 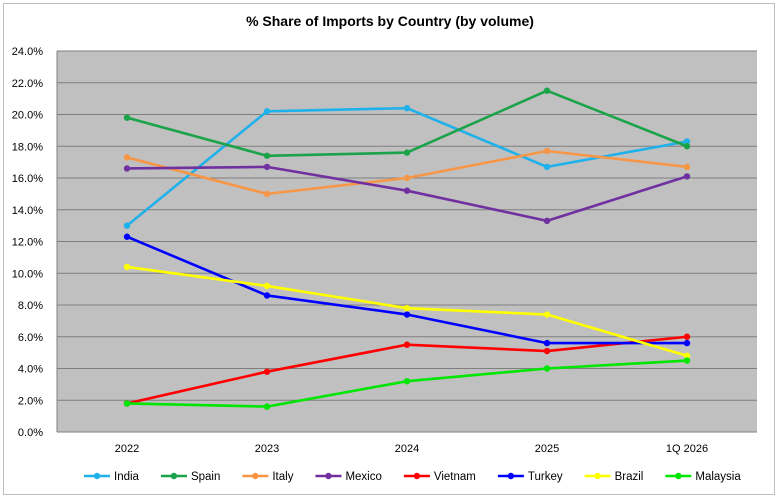 What do you see at coordinates (205, 477) in the screenshot?
I see `legend-label: Spain` at bounding box center [205, 477].